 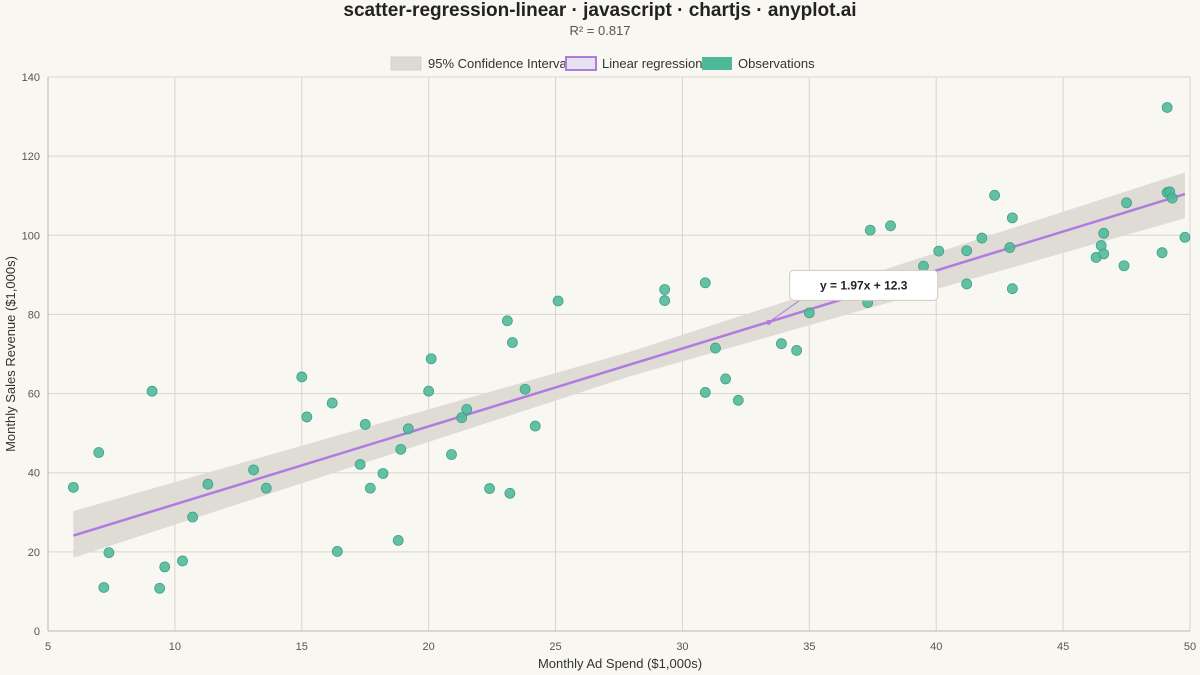 What do you see at coordinates (809, 647) in the screenshot?
I see `x-tick-label: 35` at bounding box center [809, 647].